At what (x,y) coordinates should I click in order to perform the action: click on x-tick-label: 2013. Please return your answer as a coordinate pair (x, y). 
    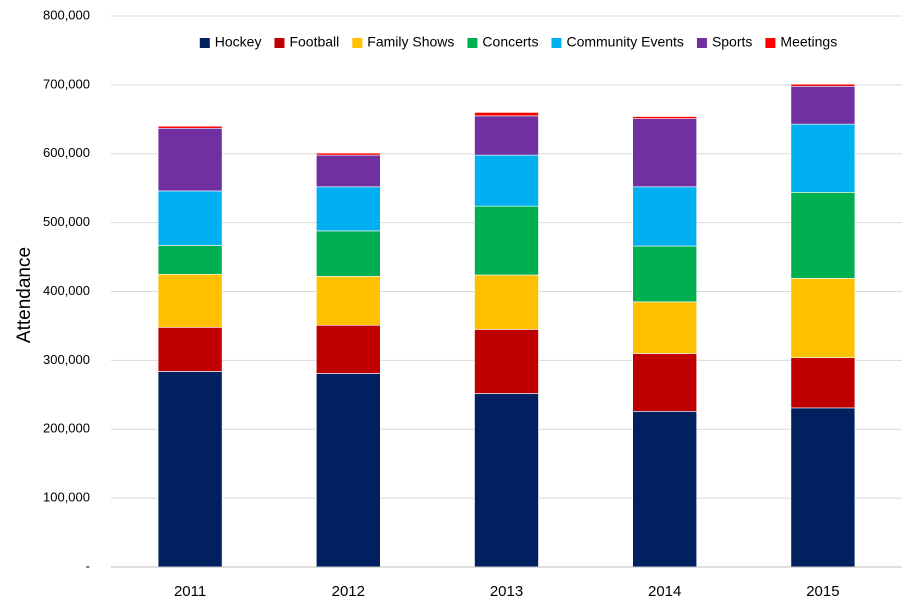
    Looking at the image, I should click on (506, 591).